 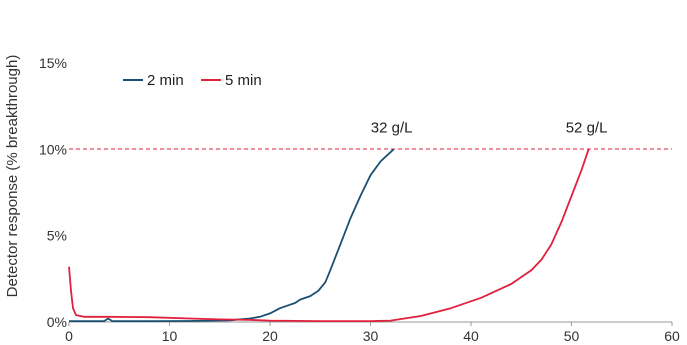 I want to click on x-tick-label: 50, so click(x=572, y=336).